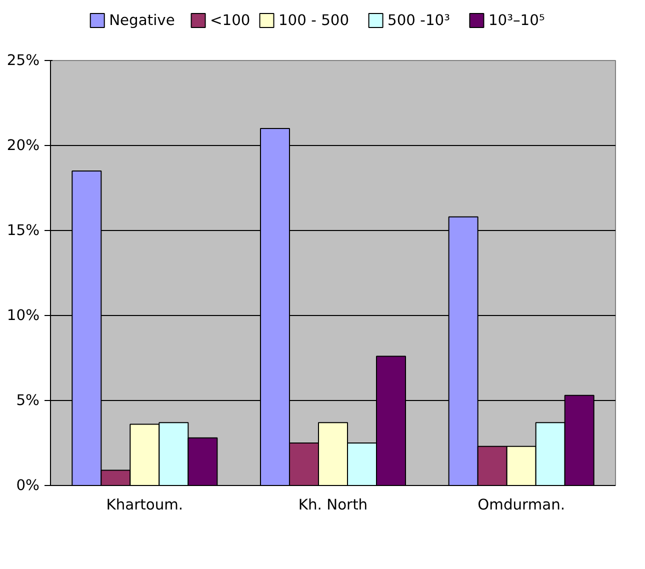 This screenshot has height=569, width=645. What do you see at coordinates (419, 20) in the screenshot?
I see `legend-label: 500 -10³` at bounding box center [419, 20].